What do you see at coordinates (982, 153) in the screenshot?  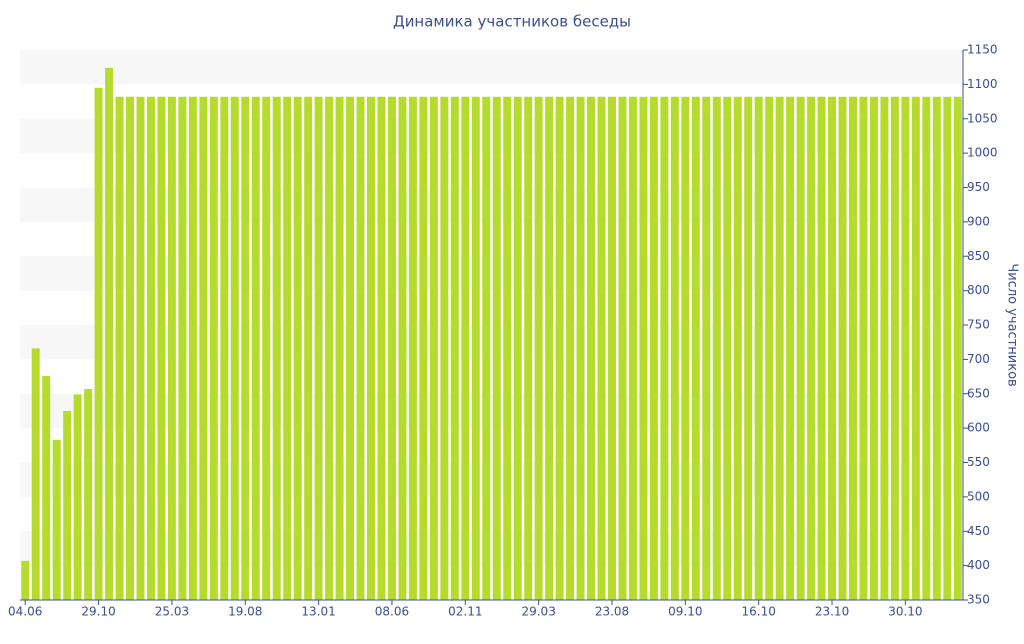 I see `y-tick-label: 1000` at bounding box center [982, 153].